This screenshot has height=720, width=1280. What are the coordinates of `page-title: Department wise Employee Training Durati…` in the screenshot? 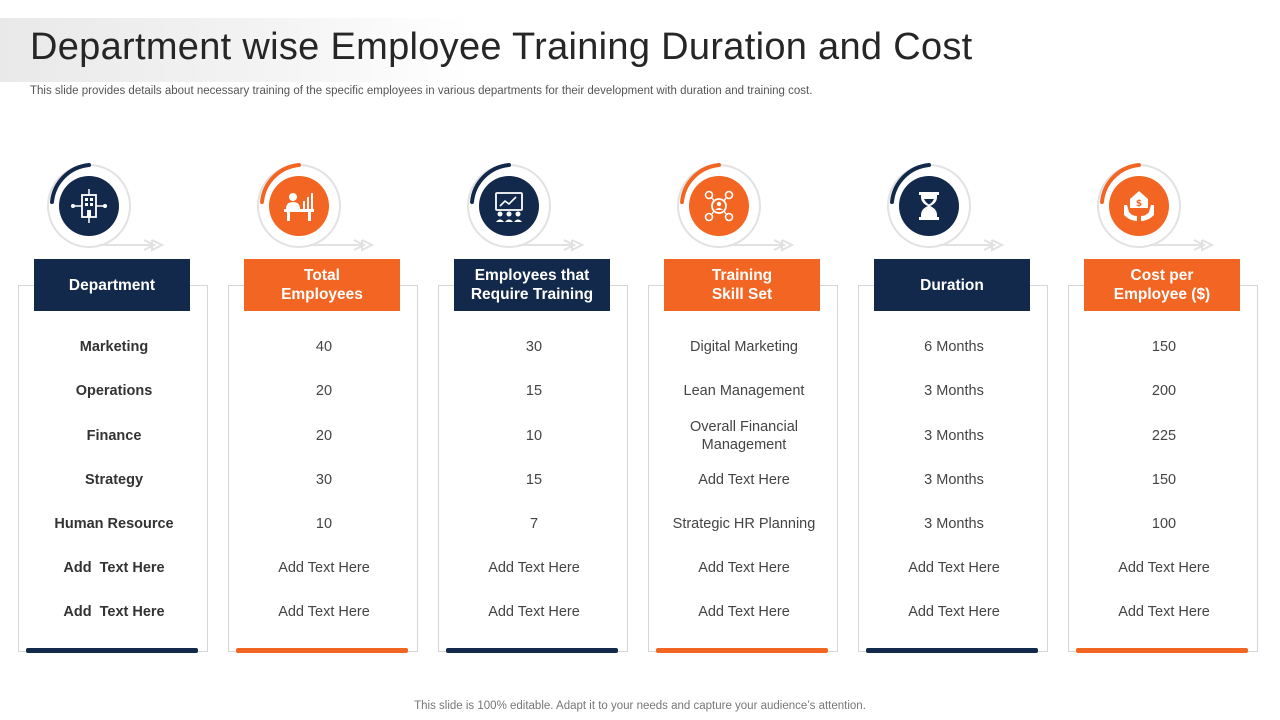 It's located at (501, 47).